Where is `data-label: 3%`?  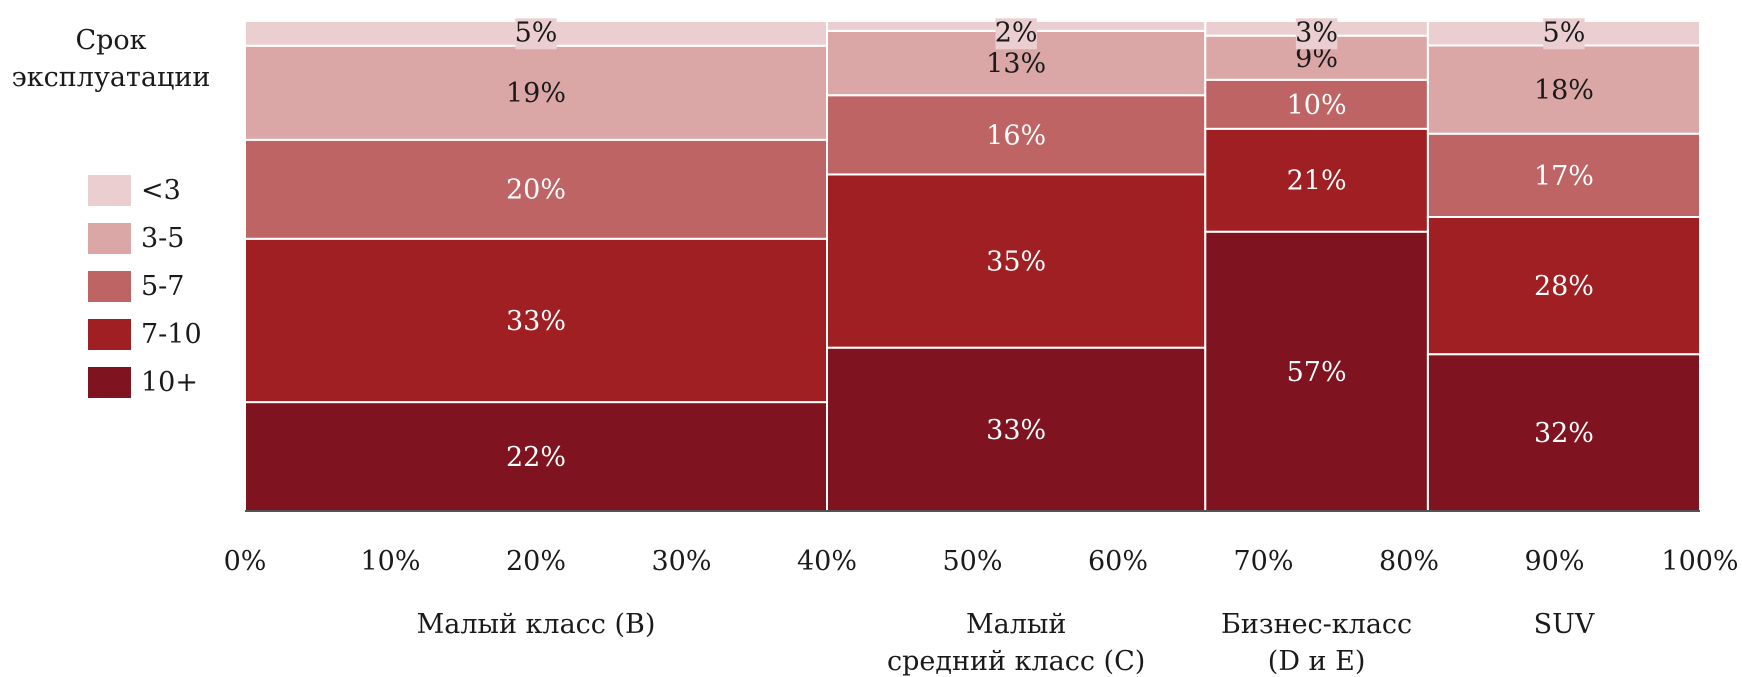
data-label: 3% is located at coordinates (1316, 32).